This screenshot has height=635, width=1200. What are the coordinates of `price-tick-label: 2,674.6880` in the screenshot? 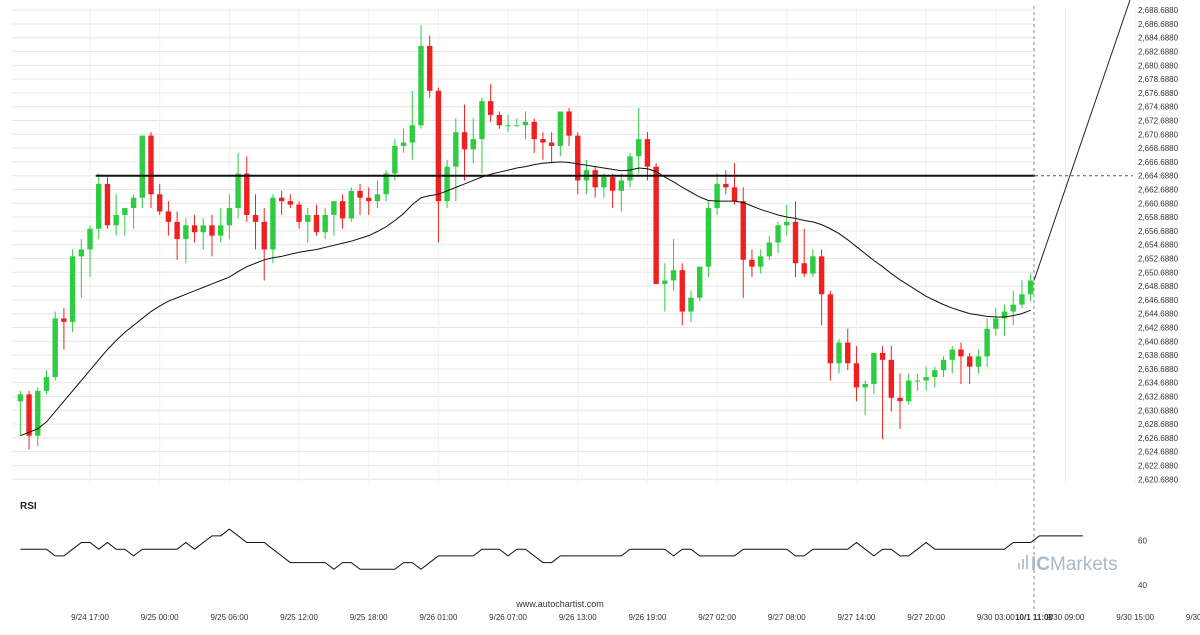 It's located at (1158, 107).